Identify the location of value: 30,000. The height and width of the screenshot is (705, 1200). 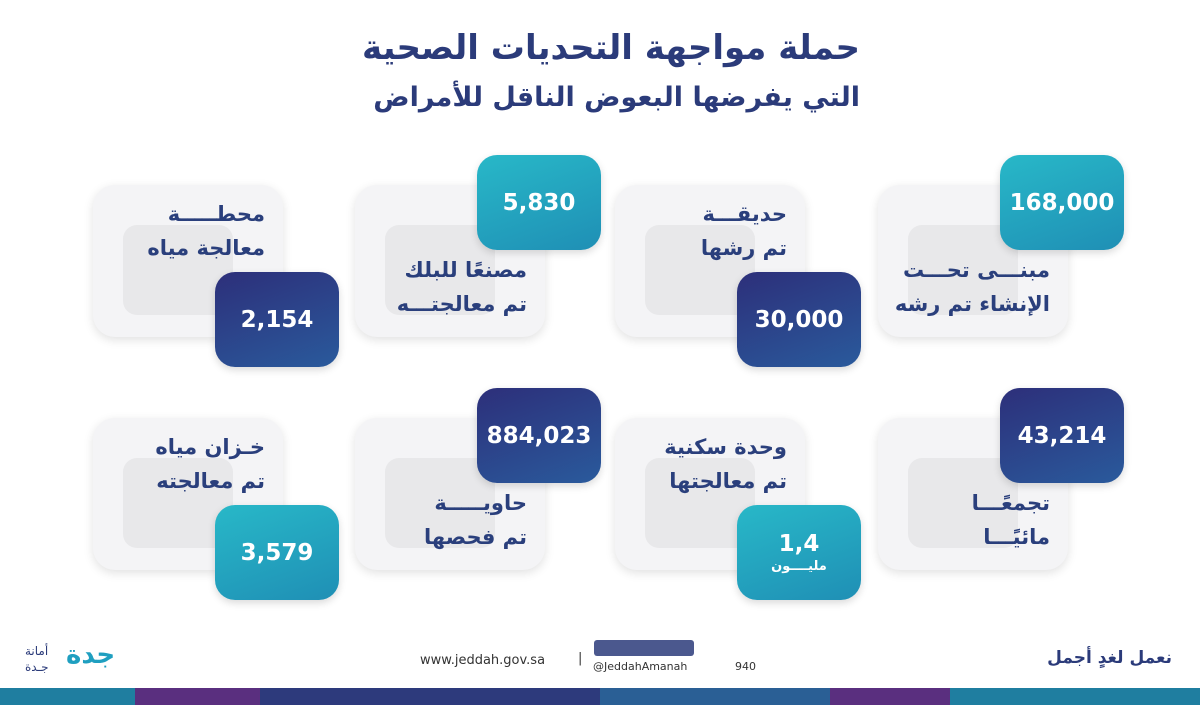
(799, 319).